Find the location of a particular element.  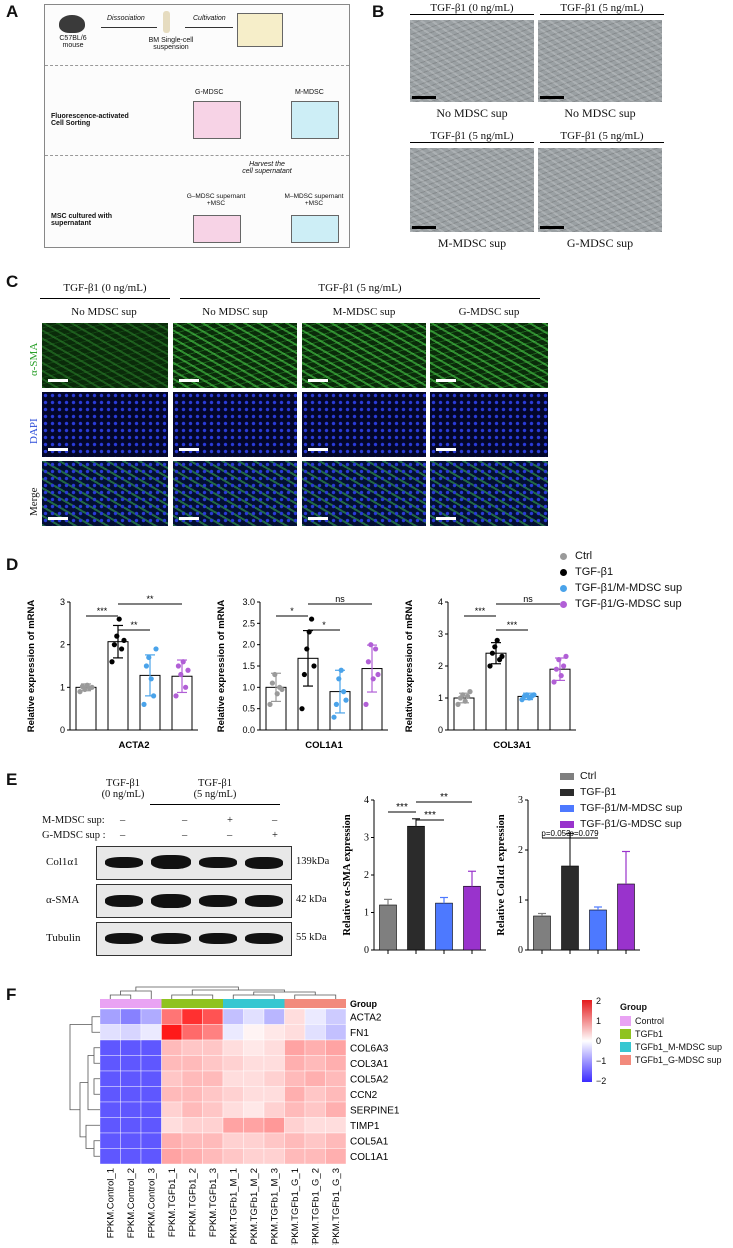

col3a1-ytick-label-3: 3 is located at coordinates (440, 634).